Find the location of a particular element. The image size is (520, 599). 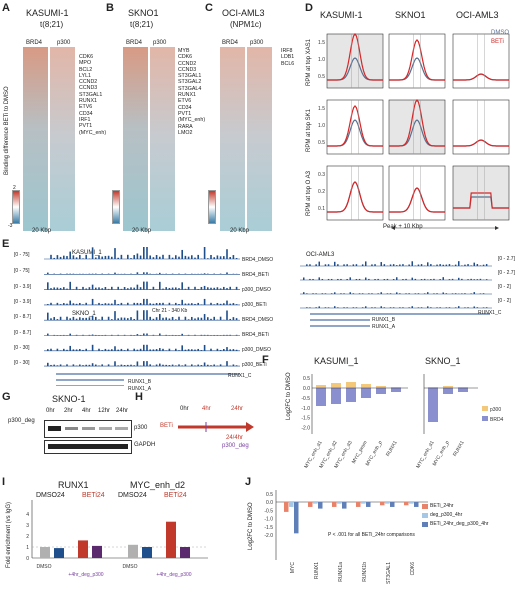

gene-left-c: RUNX1_C is located at coordinates (240, 376).